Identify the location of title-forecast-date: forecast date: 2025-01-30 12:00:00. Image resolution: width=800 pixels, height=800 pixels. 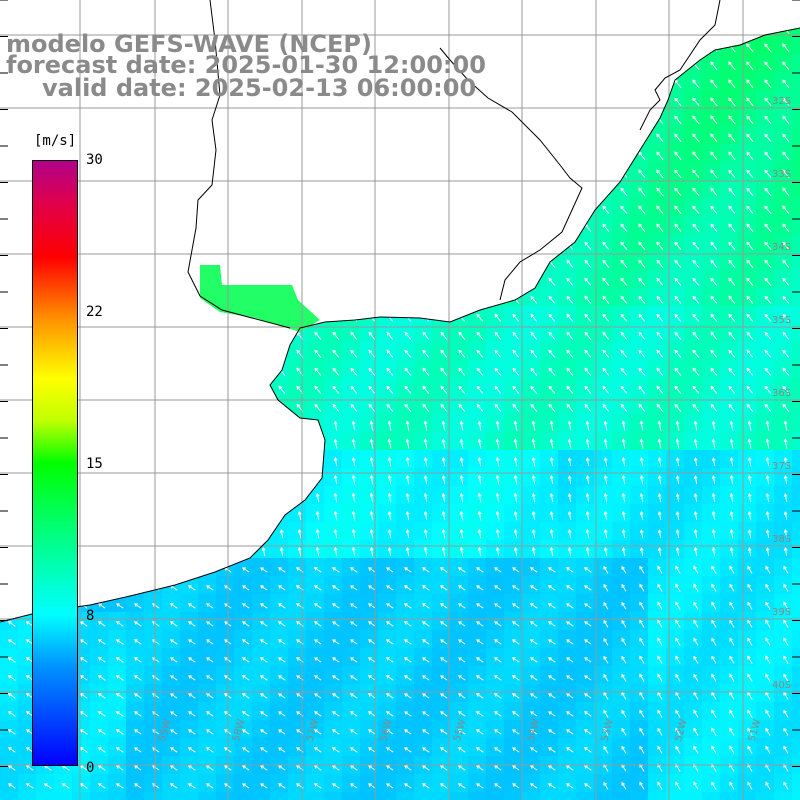
(246, 65).